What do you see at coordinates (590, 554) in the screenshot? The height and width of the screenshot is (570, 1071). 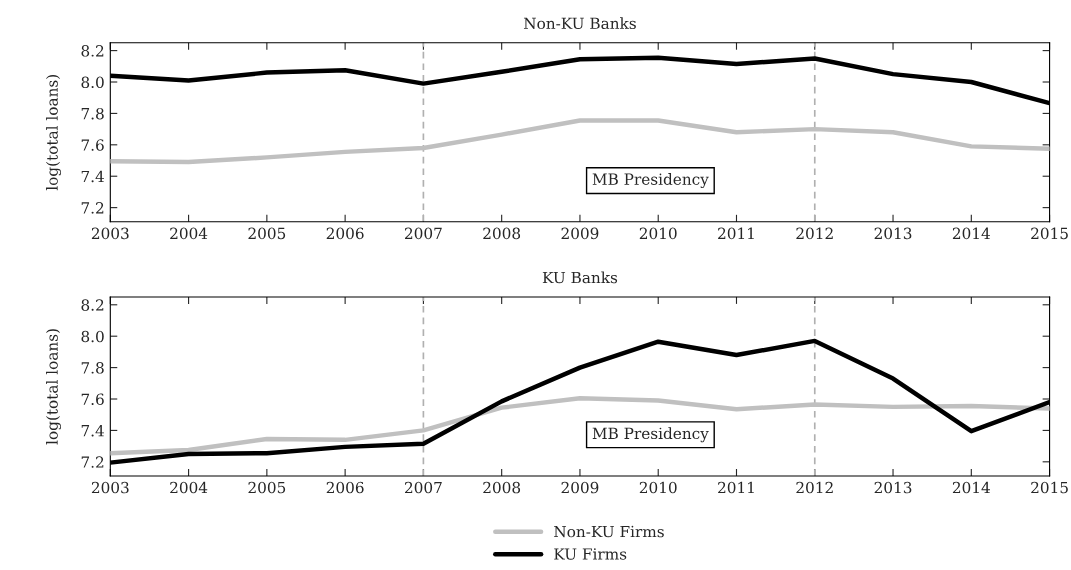 I see `legend-label: KU Firms` at bounding box center [590, 554].